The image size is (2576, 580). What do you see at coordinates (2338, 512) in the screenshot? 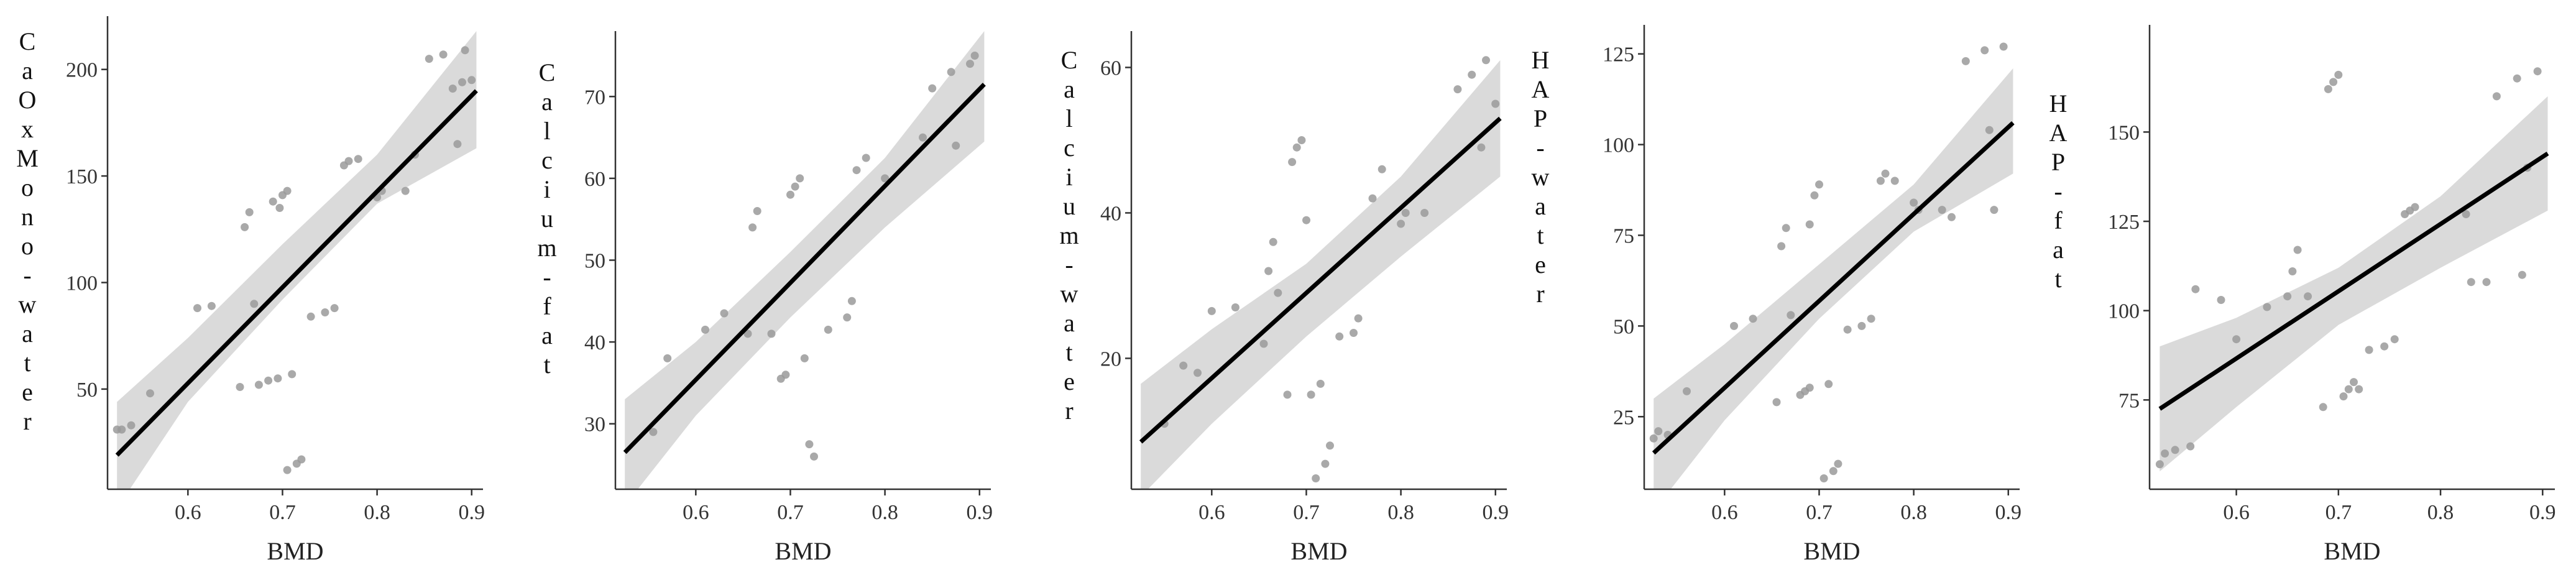
I see `x-tick-label: 0.7` at bounding box center [2338, 512].